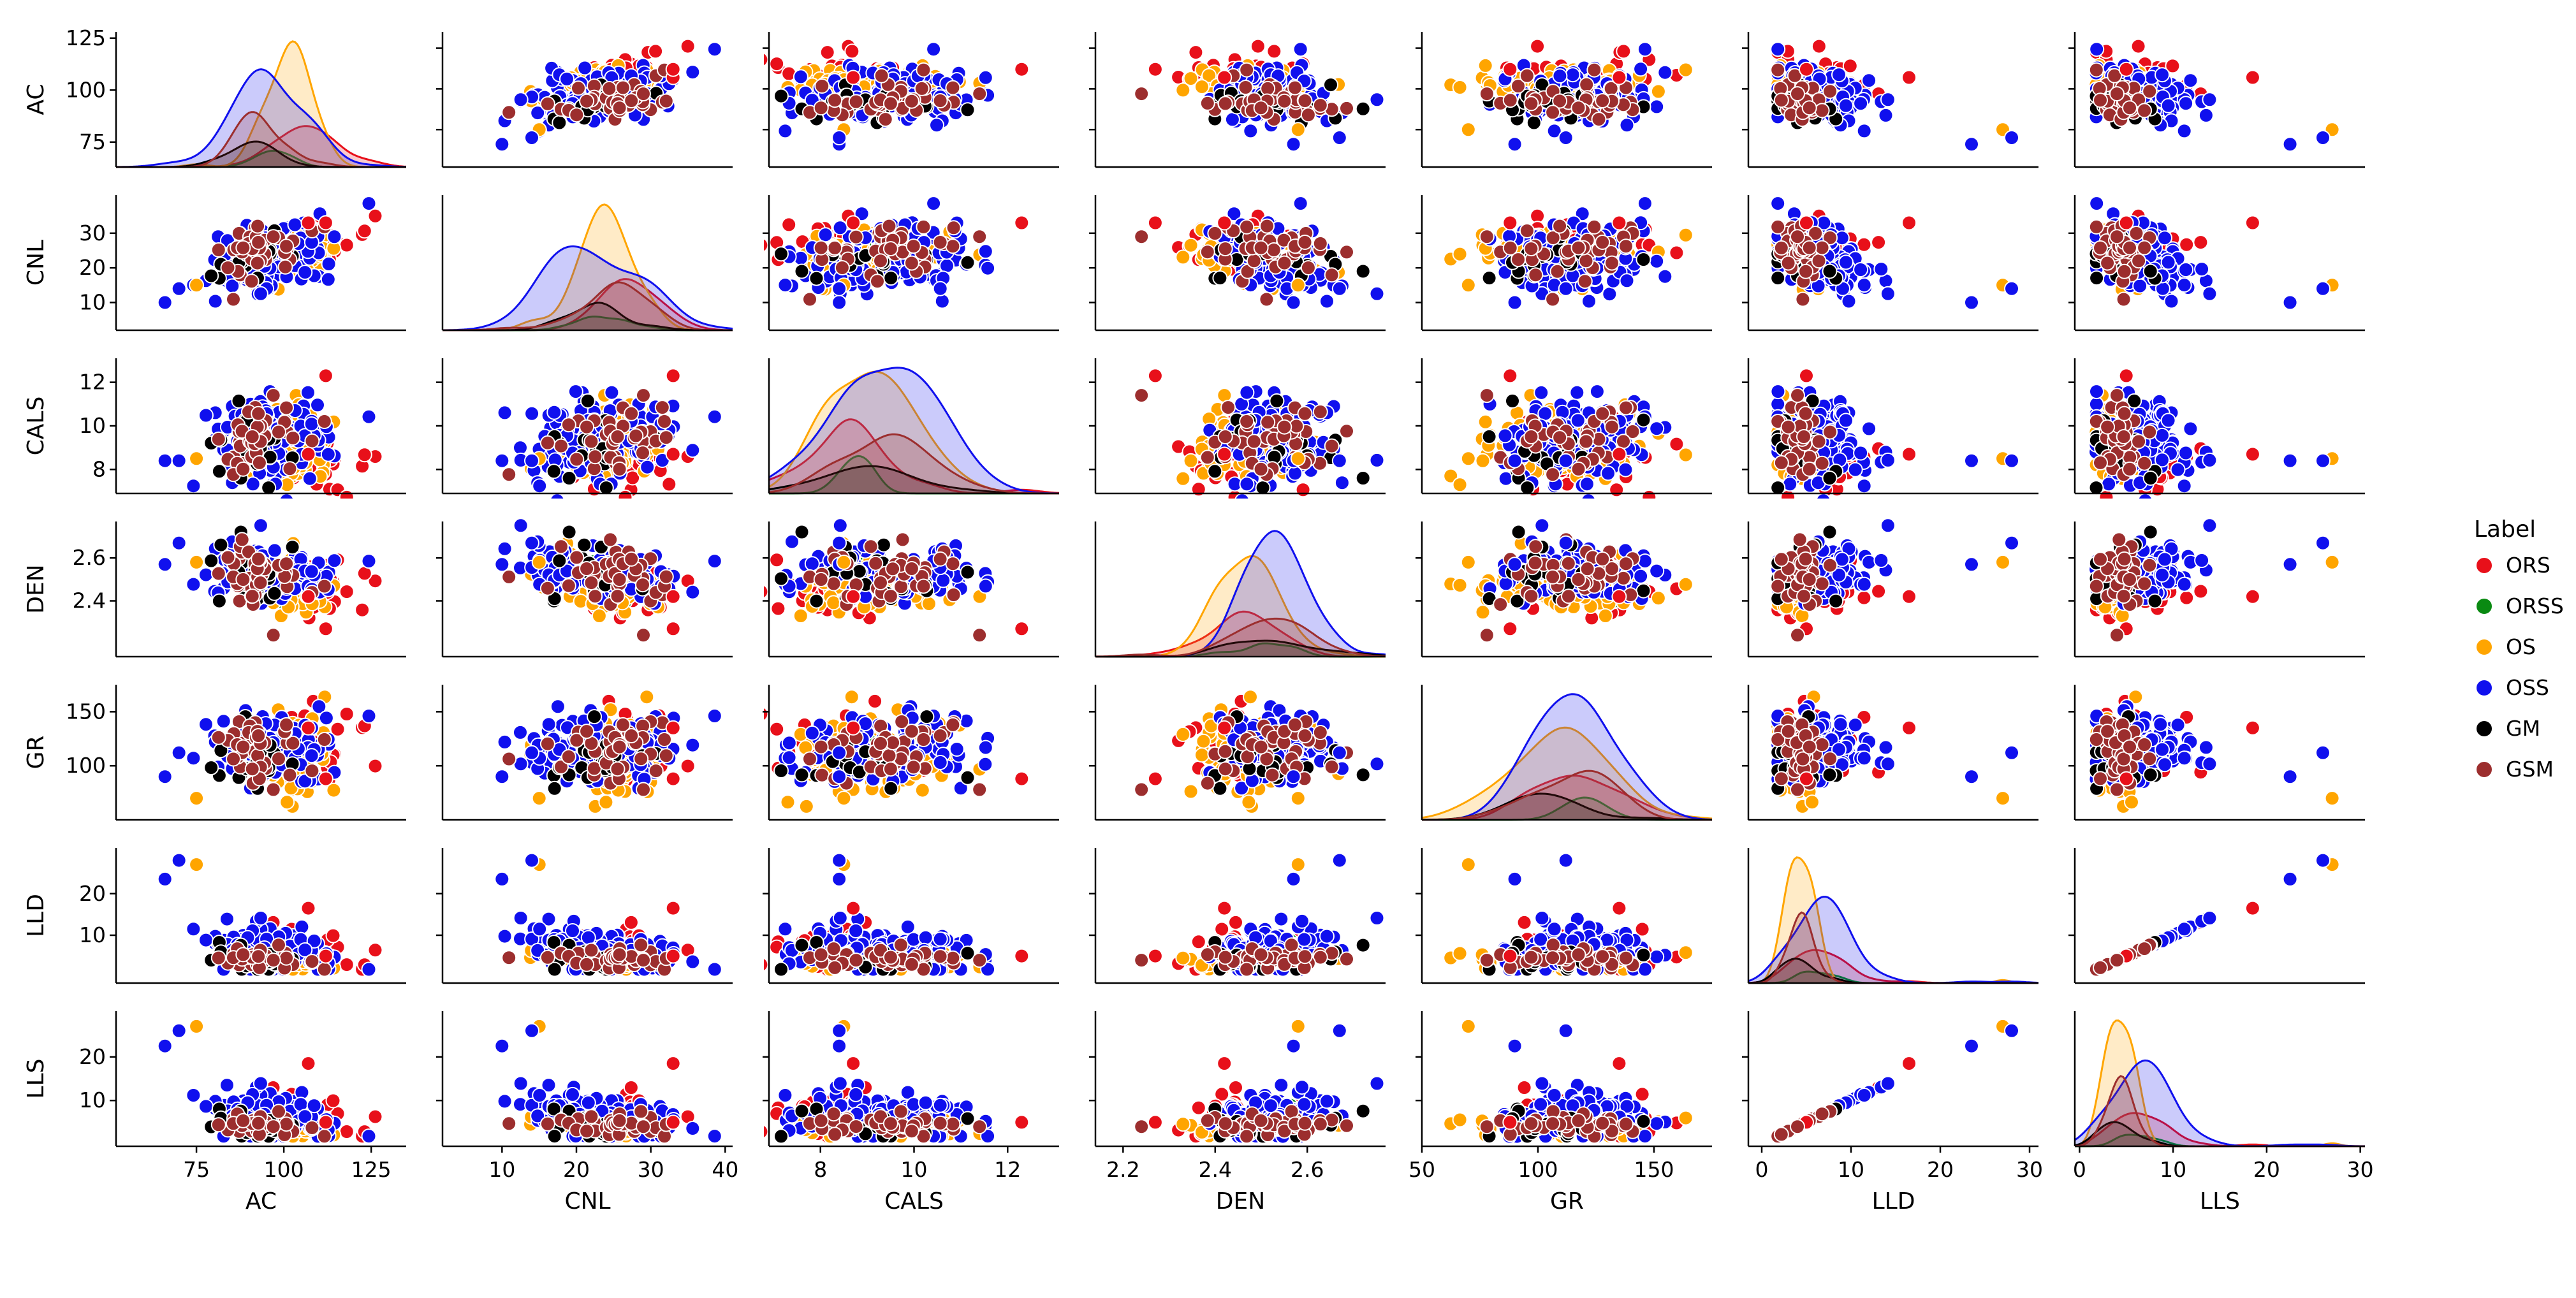 This screenshot has width=2576, height=1298. I want to click on panel-CALS-vs-DEN, so click(1237, 428).